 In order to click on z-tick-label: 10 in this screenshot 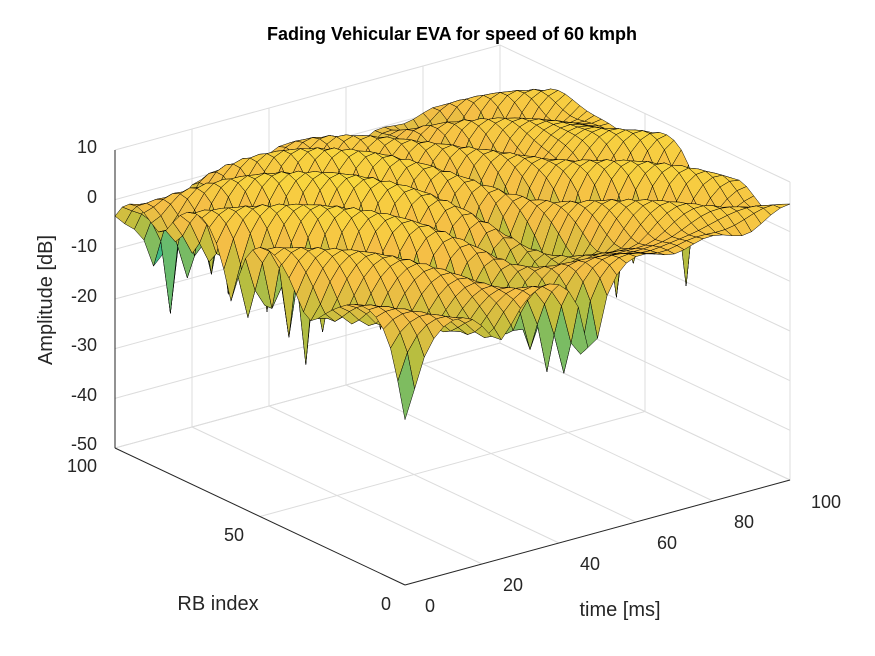, I will do `click(87, 147)`.